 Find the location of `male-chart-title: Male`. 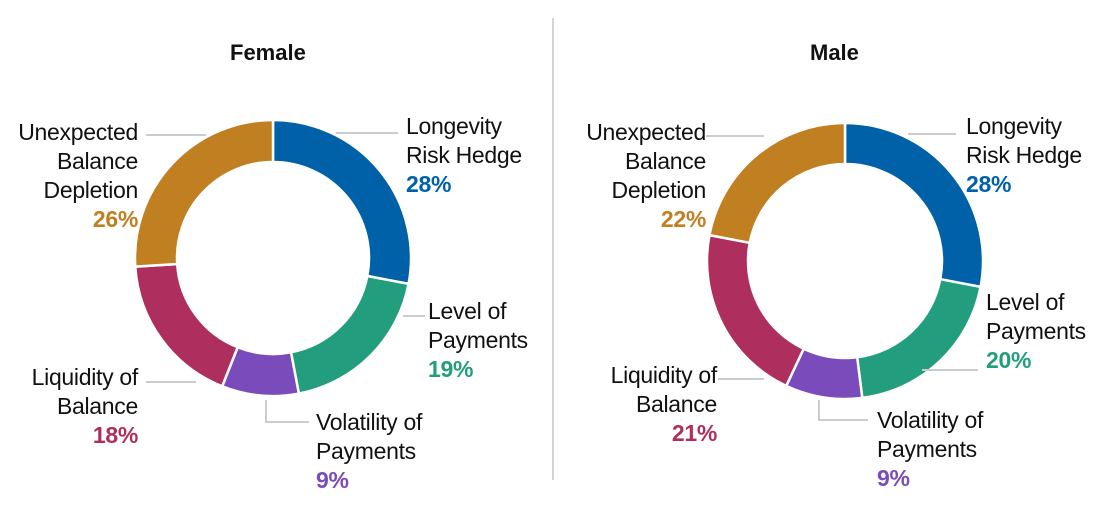

male-chart-title: Male is located at coordinates (834, 52).